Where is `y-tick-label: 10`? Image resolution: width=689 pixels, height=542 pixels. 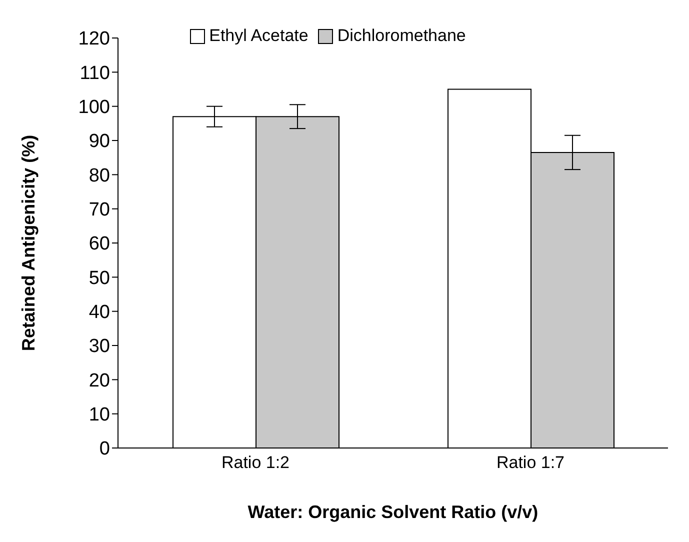
y-tick-label: 10 is located at coordinates (99, 415).